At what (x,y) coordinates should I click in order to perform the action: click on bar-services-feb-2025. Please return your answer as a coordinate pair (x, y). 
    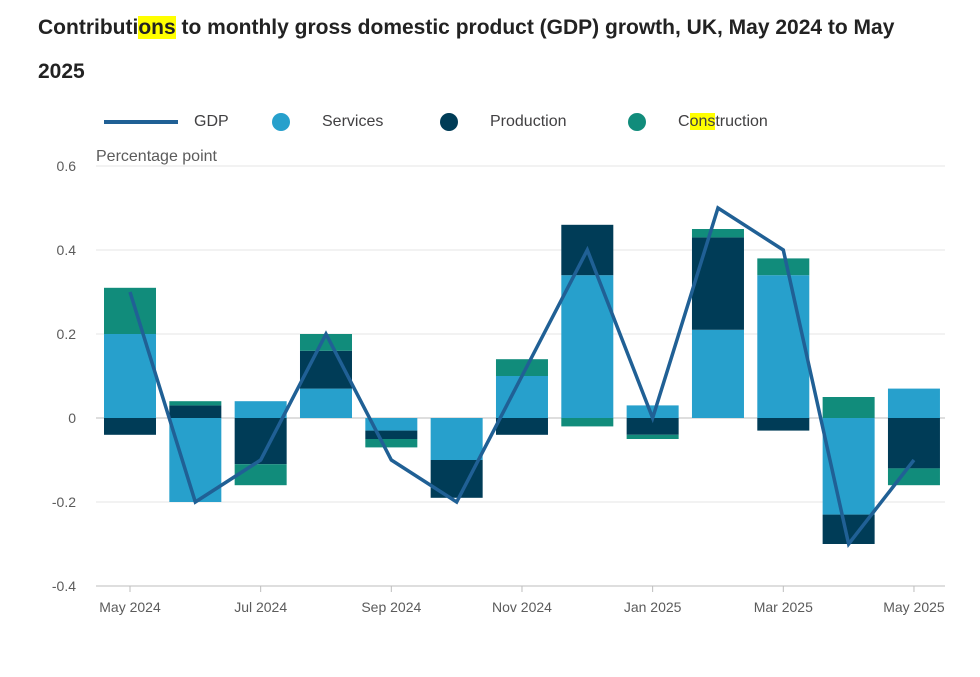
    Looking at the image, I should click on (717, 373).